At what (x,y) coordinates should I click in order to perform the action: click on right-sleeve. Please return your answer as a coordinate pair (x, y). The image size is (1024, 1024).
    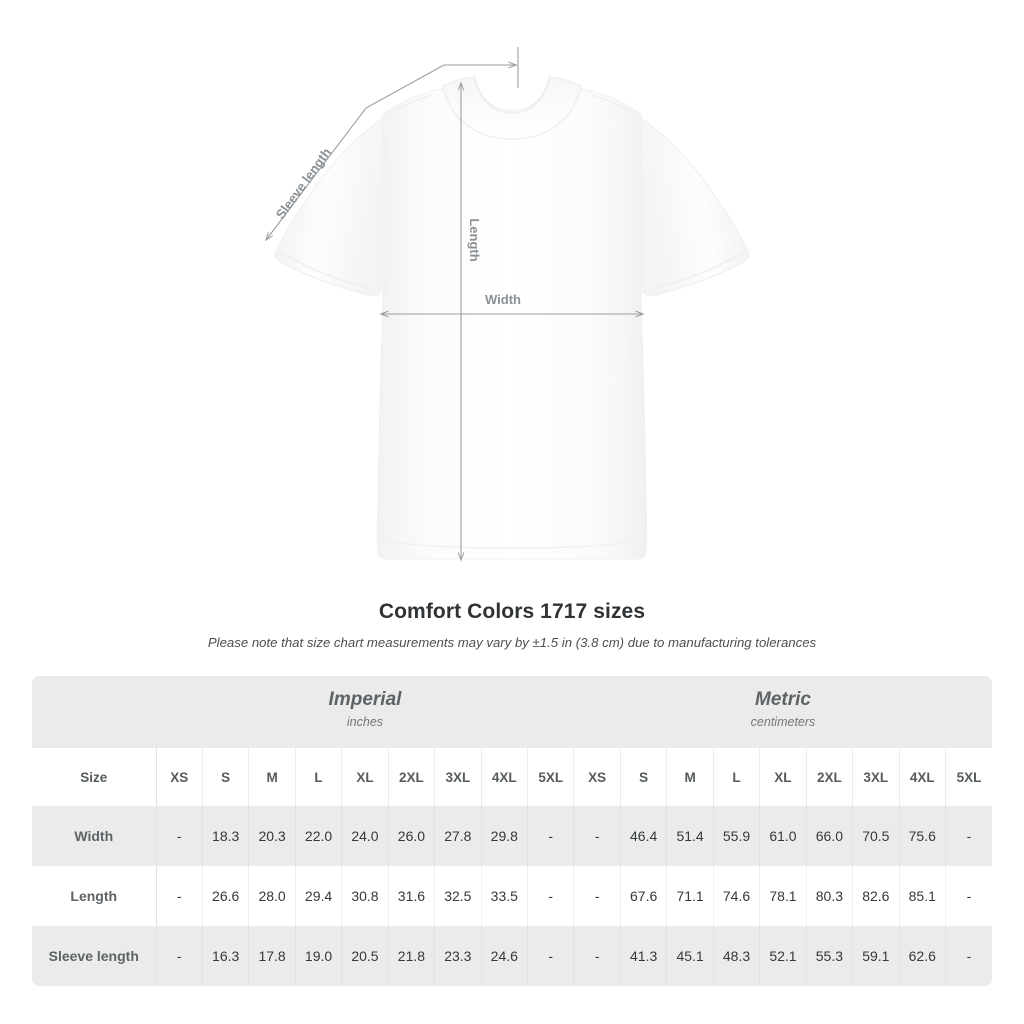
    Looking at the image, I should click on (695, 207).